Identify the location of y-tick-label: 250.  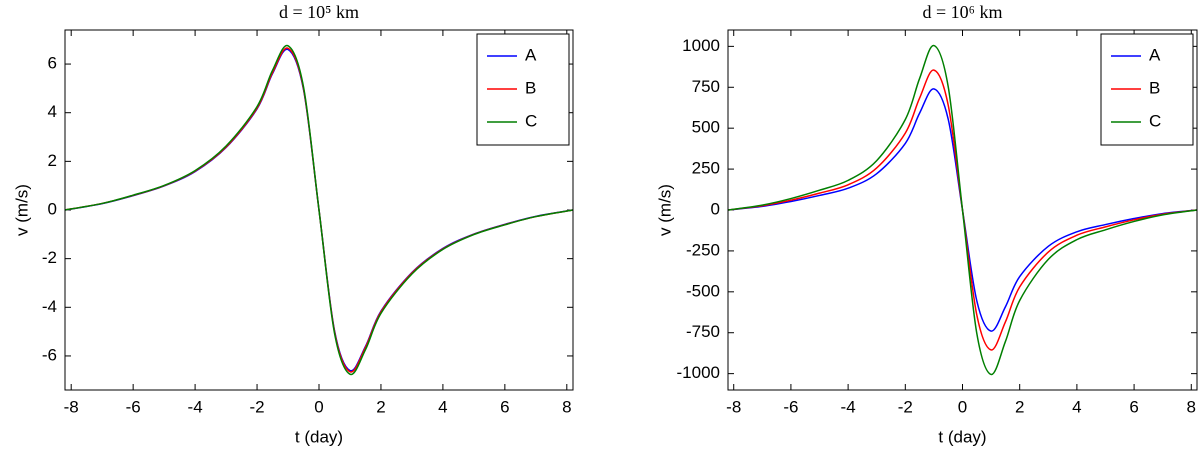
(706, 168).